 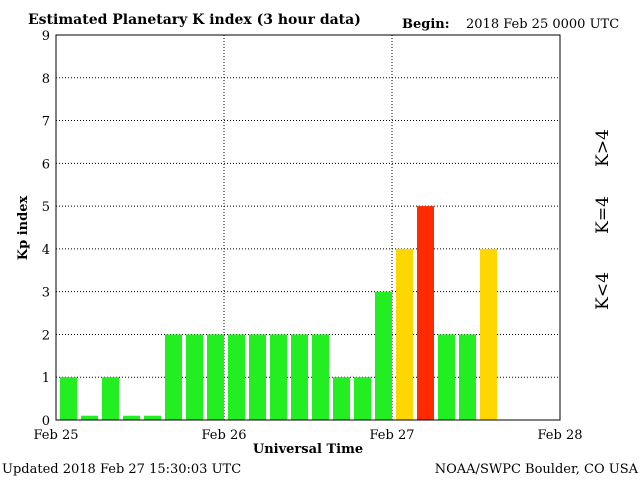 What do you see at coordinates (308, 449) in the screenshot?
I see `x-axis-label: Universal Time` at bounding box center [308, 449].